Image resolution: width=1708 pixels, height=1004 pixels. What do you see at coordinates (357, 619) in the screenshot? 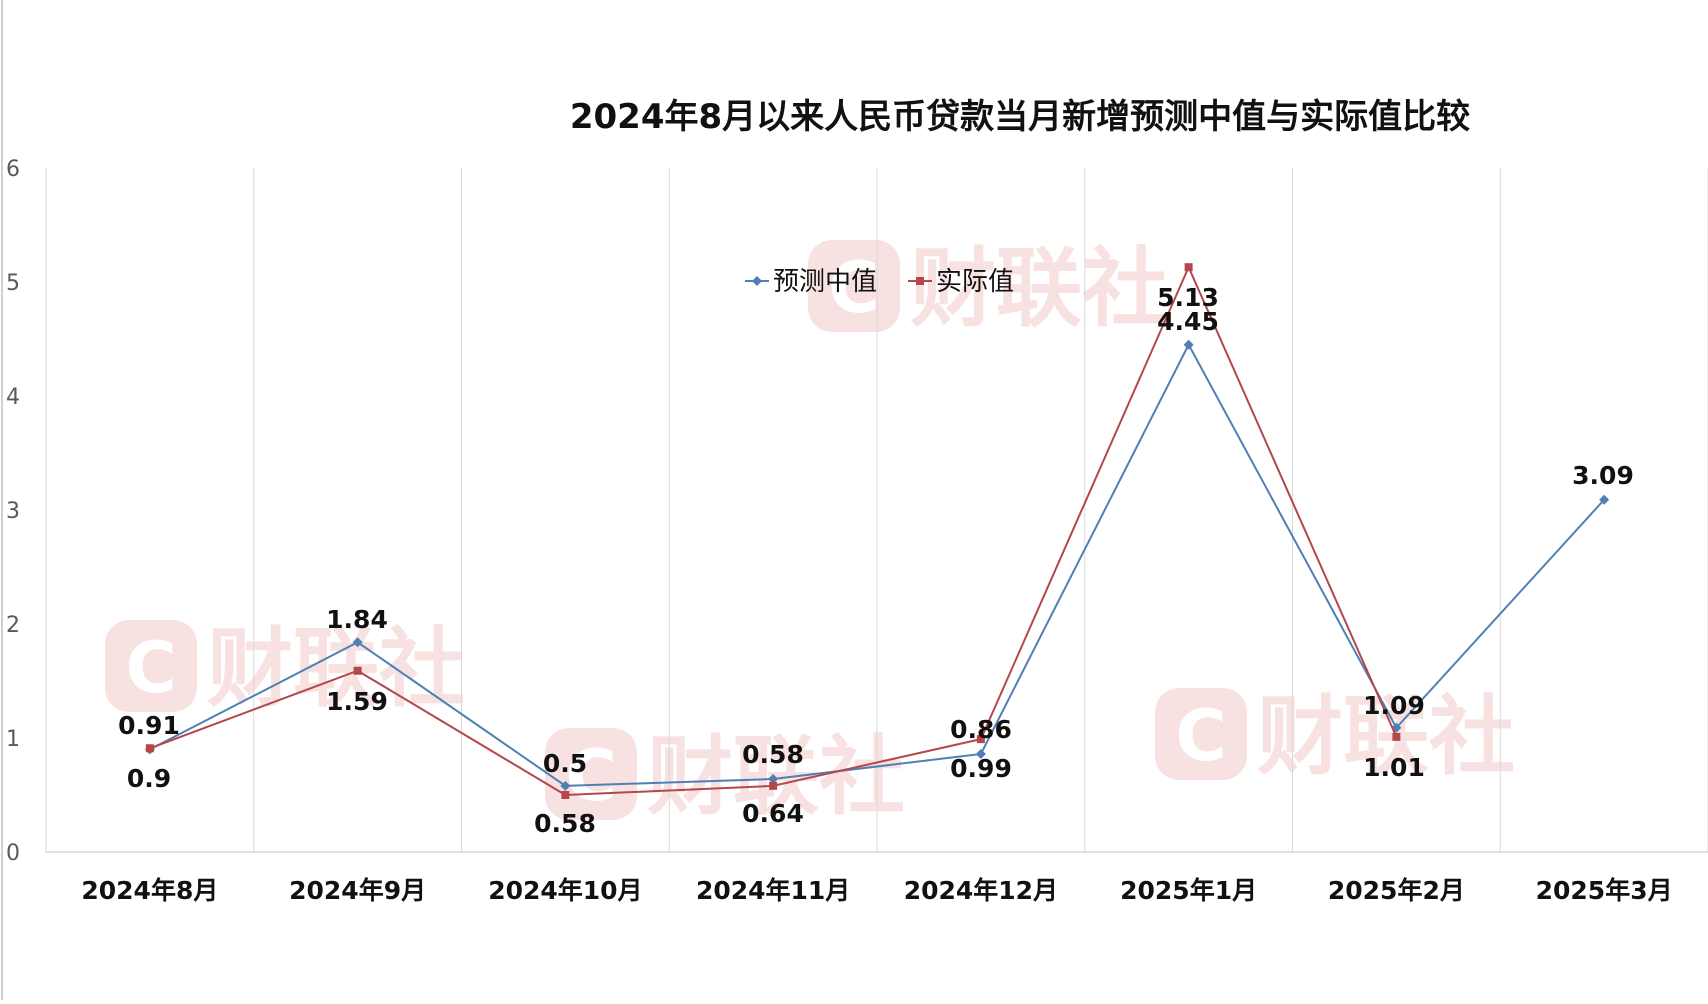
I see `data-label: 1.84` at bounding box center [357, 619].